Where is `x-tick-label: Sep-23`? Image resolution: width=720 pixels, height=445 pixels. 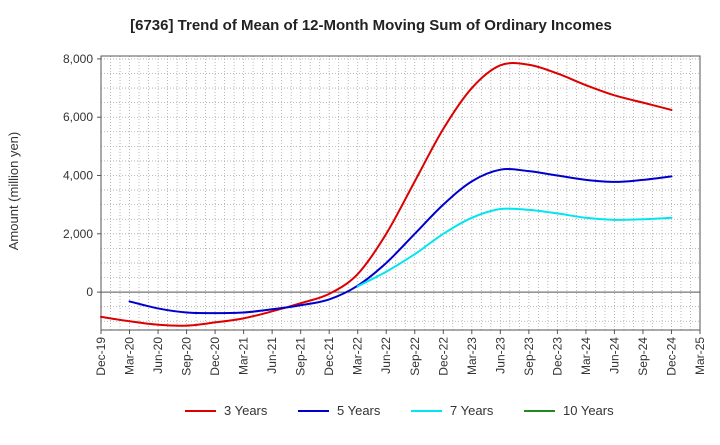 x-tick-label: Sep-23 is located at coordinates (529, 356).